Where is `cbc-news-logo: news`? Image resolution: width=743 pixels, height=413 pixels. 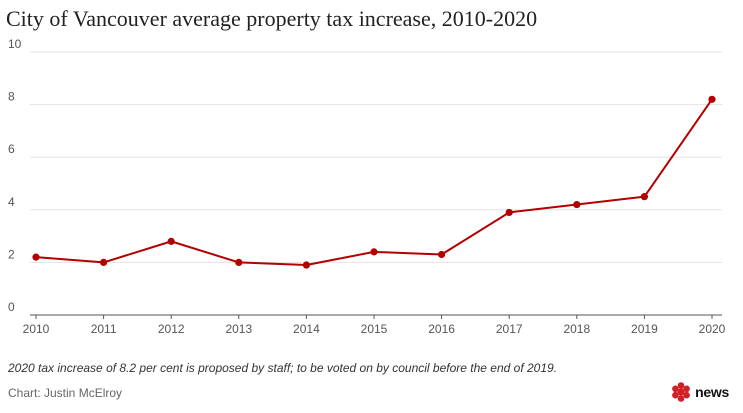 cbc-news-logo: news is located at coordinates (699, 392).